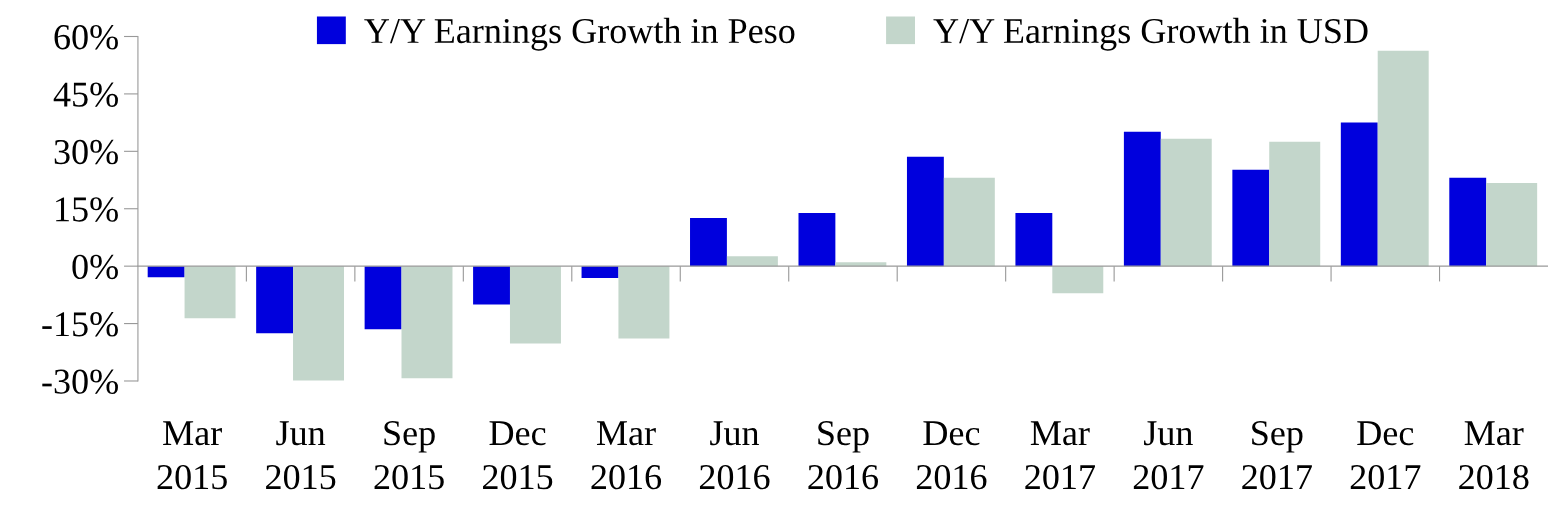  I want to click on x-tick-label: Mar 2016, so click(626, 455).